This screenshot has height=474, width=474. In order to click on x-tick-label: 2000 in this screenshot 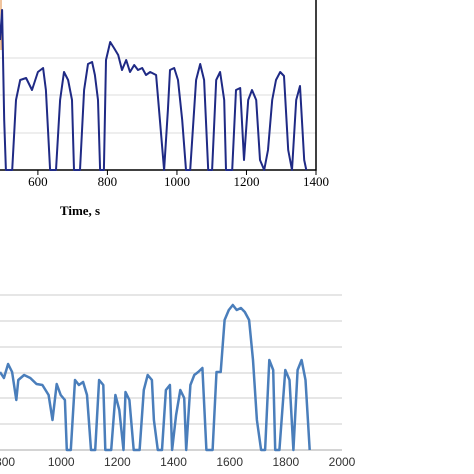, I will do `click(342, 462)`.